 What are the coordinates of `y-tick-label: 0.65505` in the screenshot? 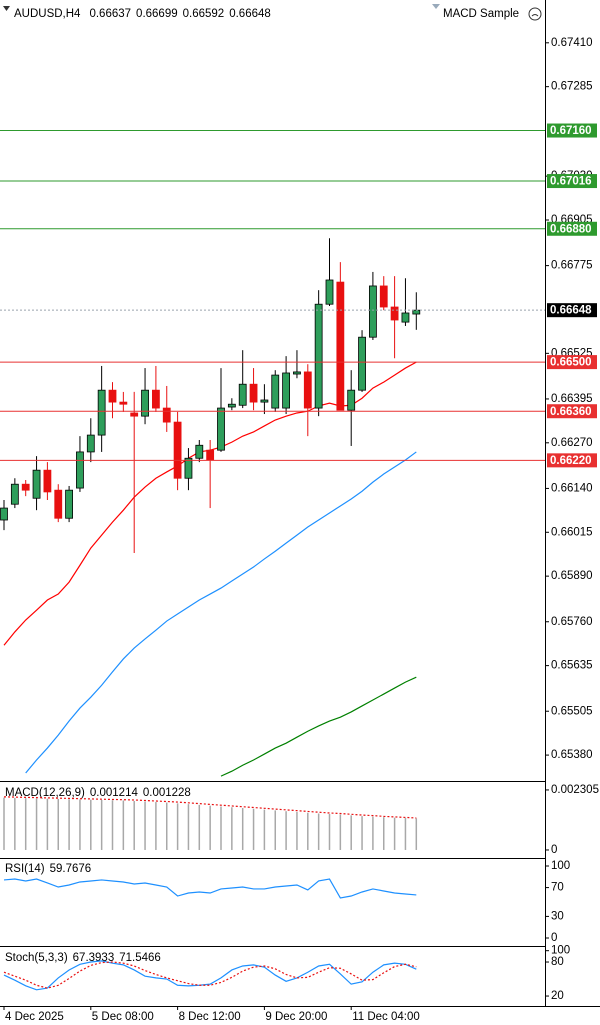 It's located at (572, 711).